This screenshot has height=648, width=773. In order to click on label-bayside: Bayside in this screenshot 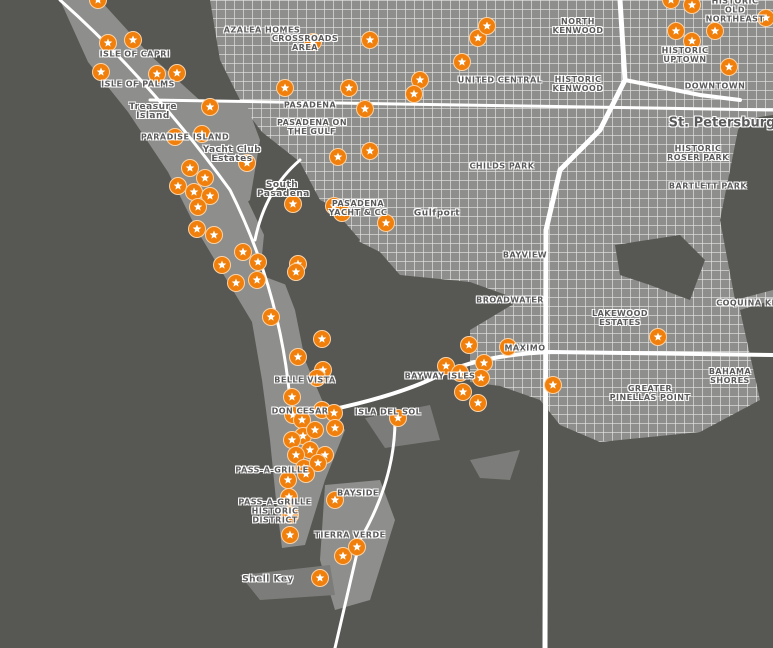, I will do `click(358, 493)`.